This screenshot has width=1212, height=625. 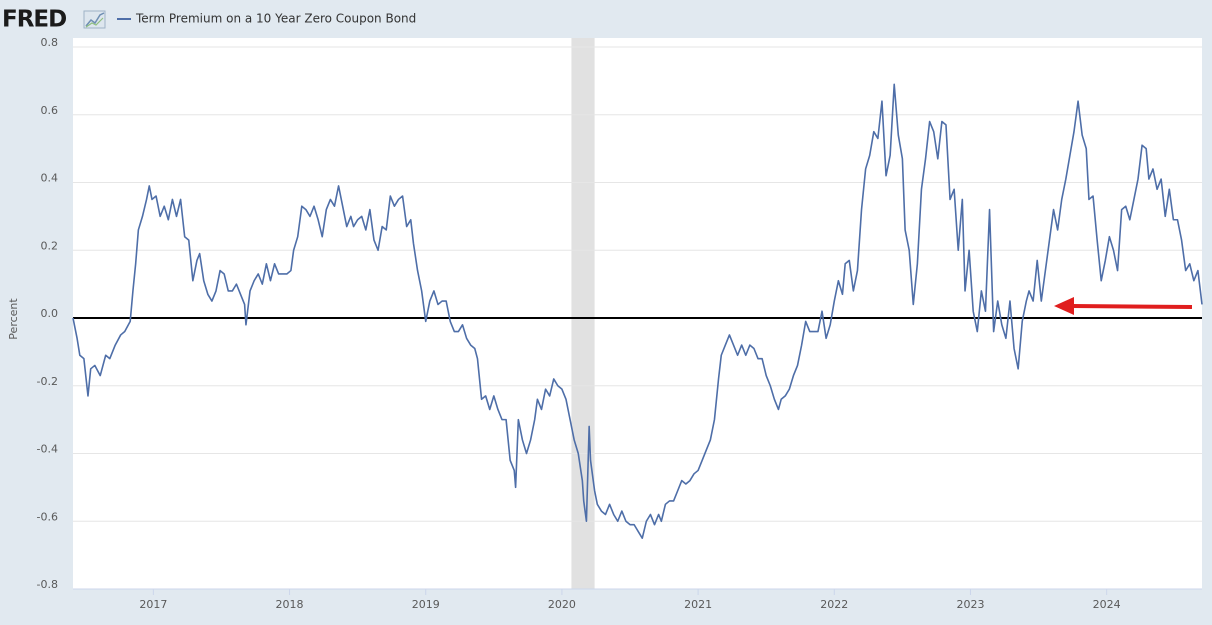 I want to click on annotation-arrow, so click(x=1123, y=306).